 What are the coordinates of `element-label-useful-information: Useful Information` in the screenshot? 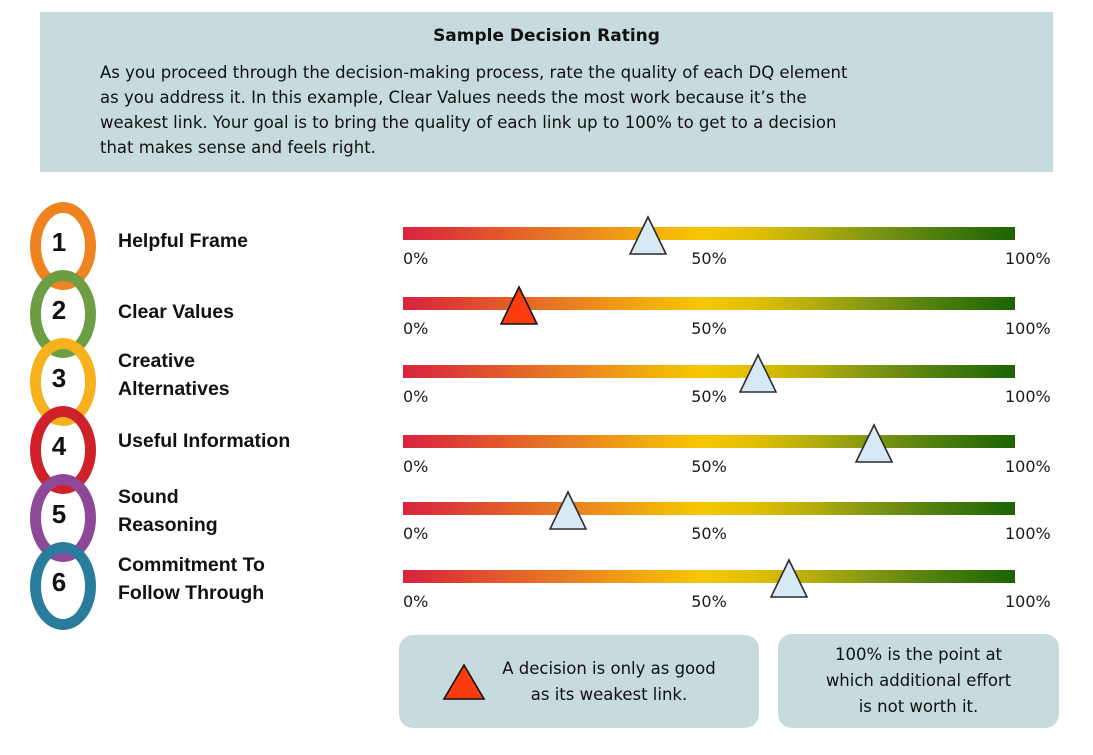 It's located at (204, 441).